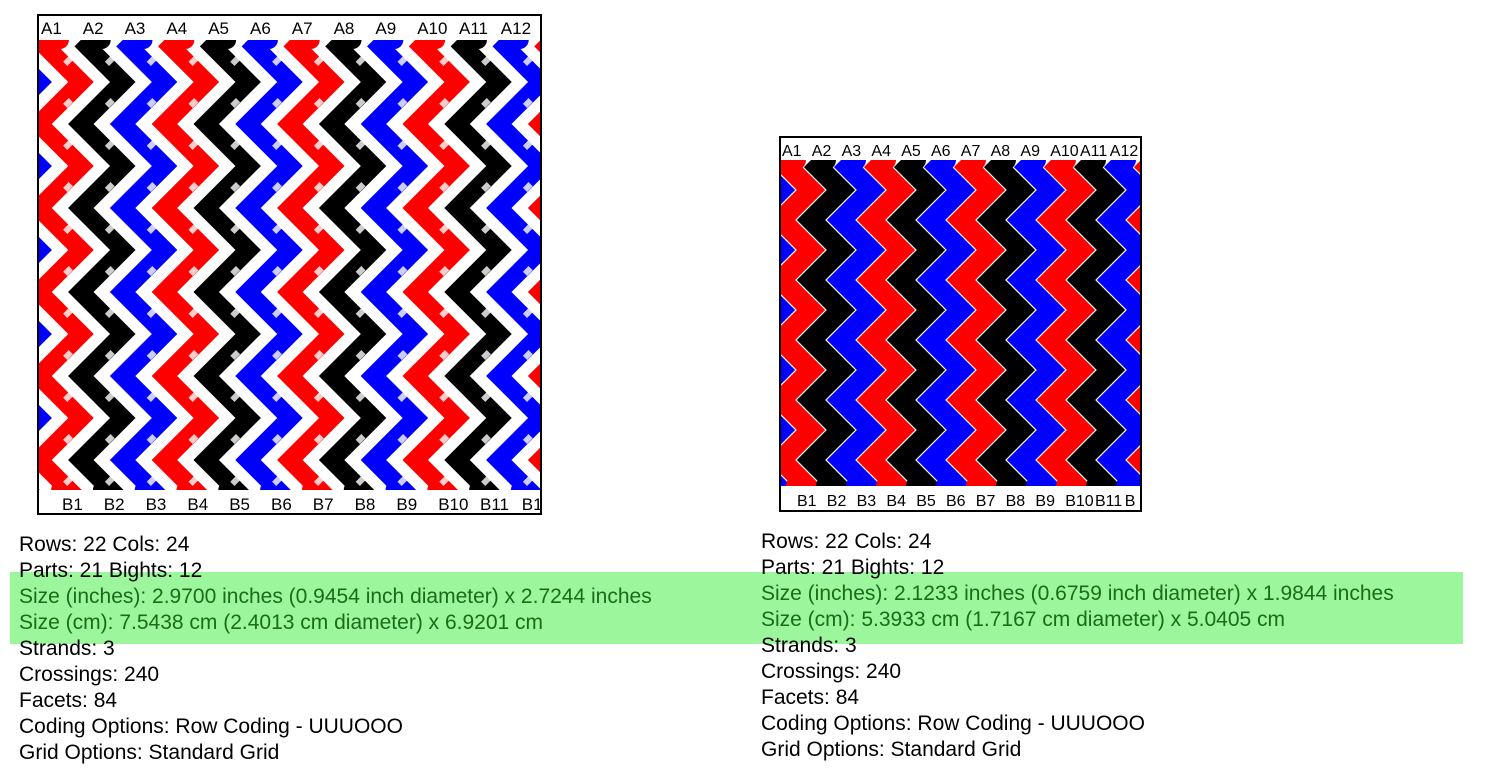 The image size is (1487, 775). Describe the element at coordinates (1030, 151) in the screenshot. I see `top-label: A9` at that location.